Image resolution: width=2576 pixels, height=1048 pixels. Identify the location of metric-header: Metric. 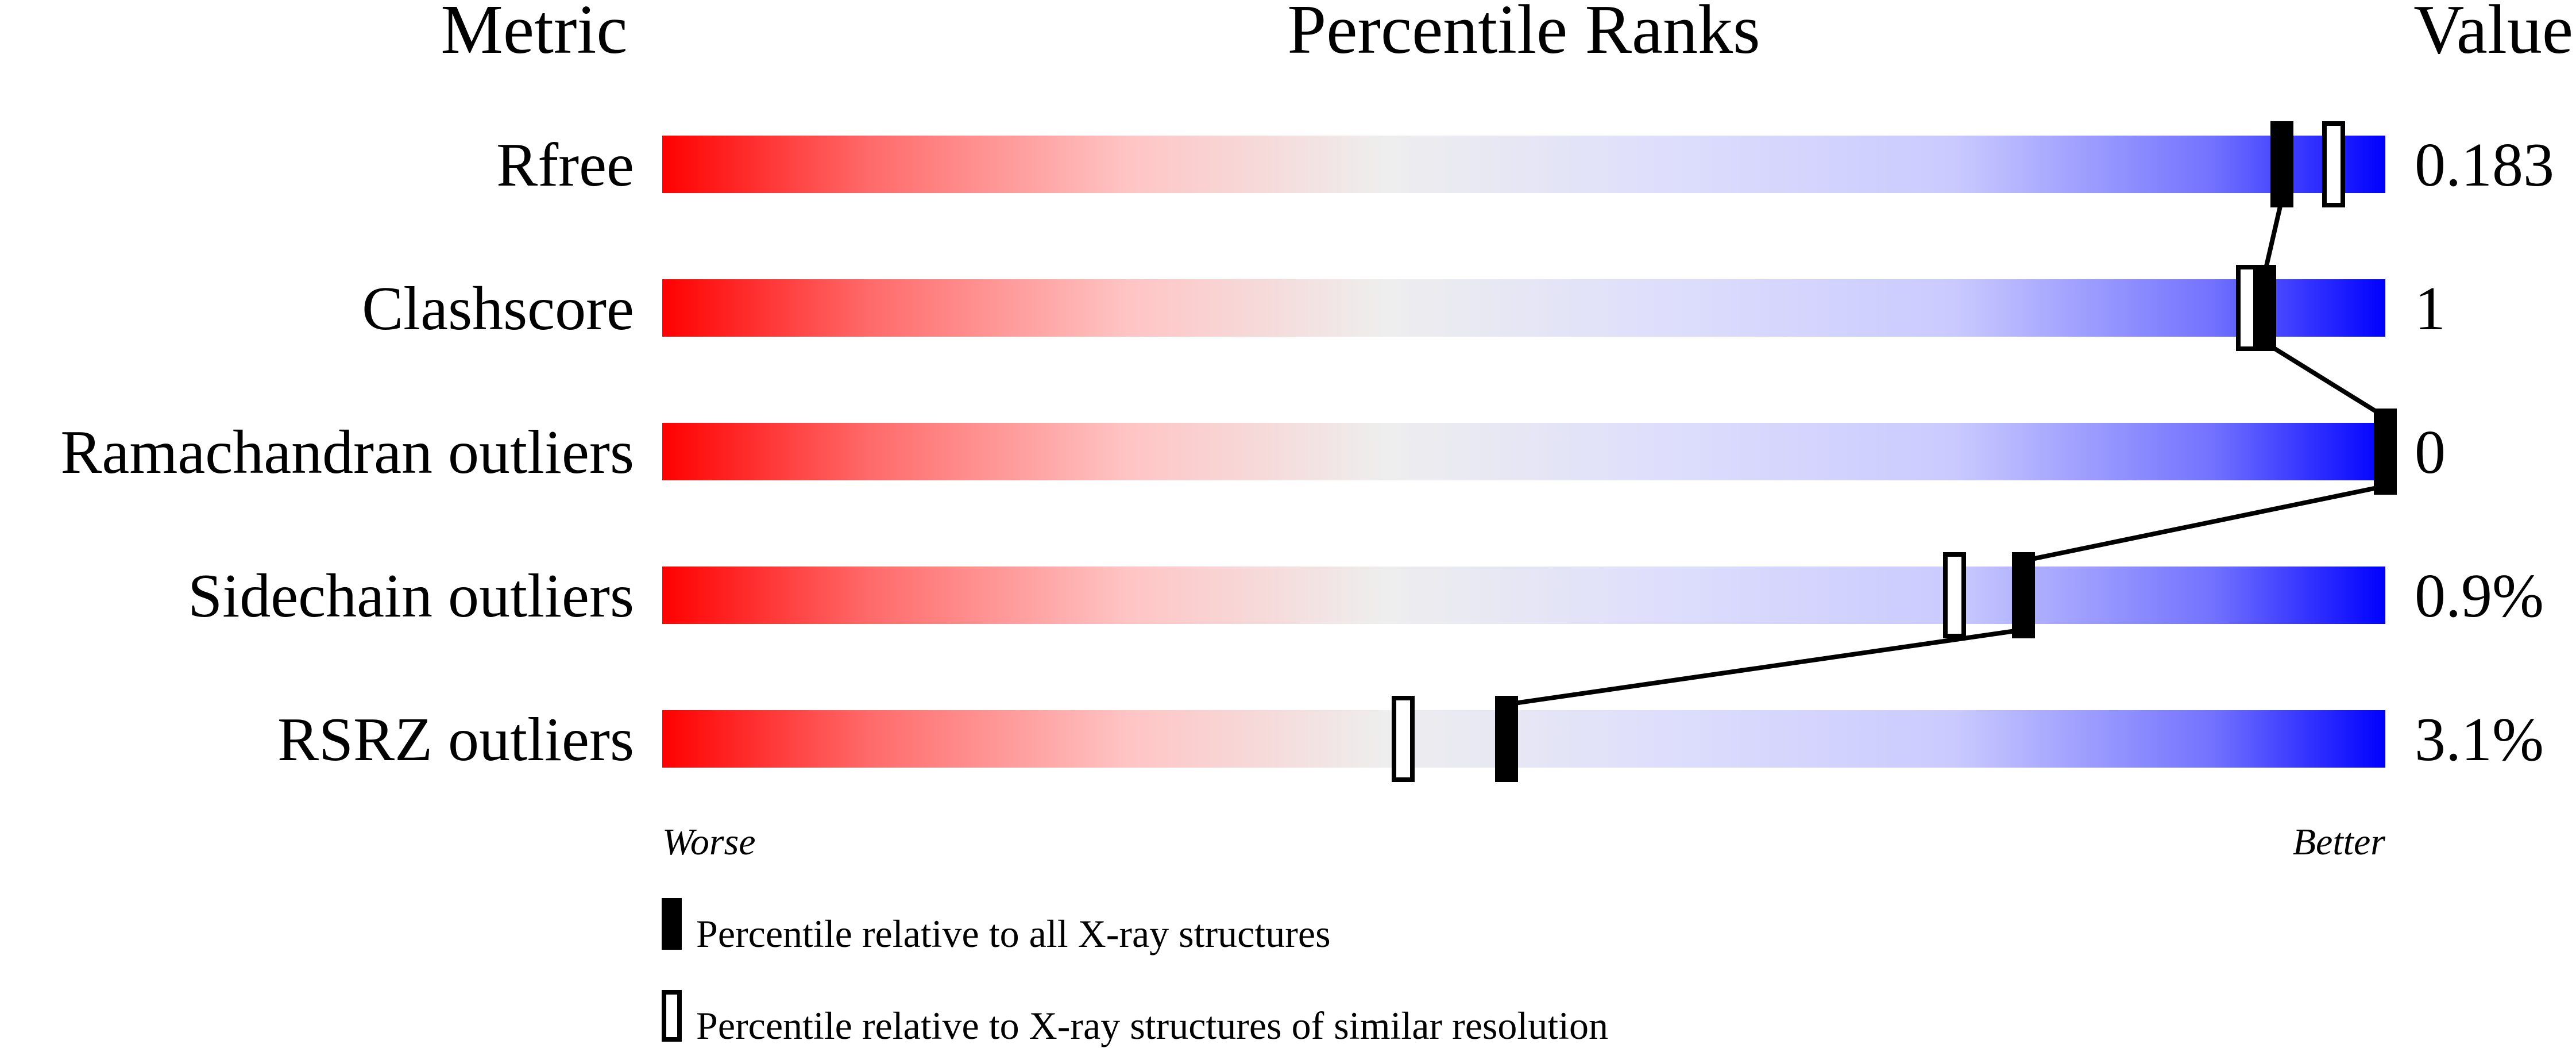
(534, 34).